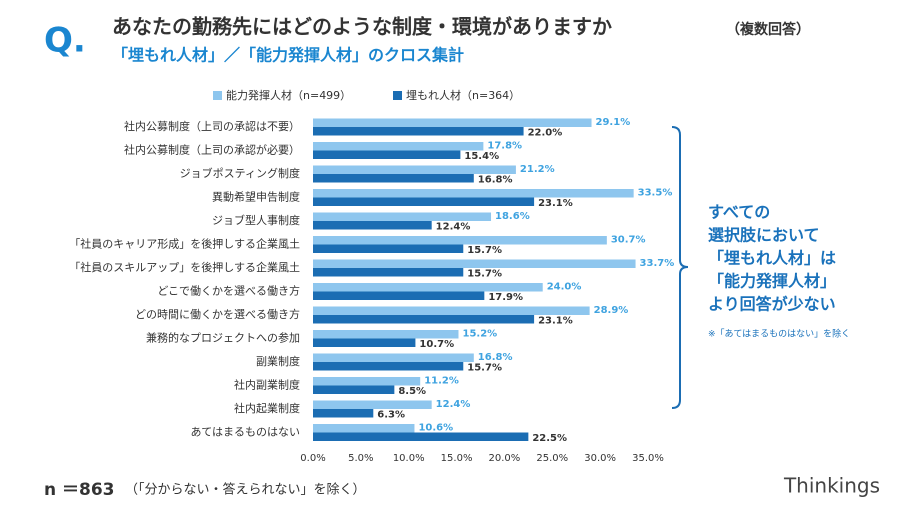 The image size is (906, 513). Describe the element at coordinates (256, 220) in the screenshot. I see `y-tick-label: ジョブ型人事制度` at that location.